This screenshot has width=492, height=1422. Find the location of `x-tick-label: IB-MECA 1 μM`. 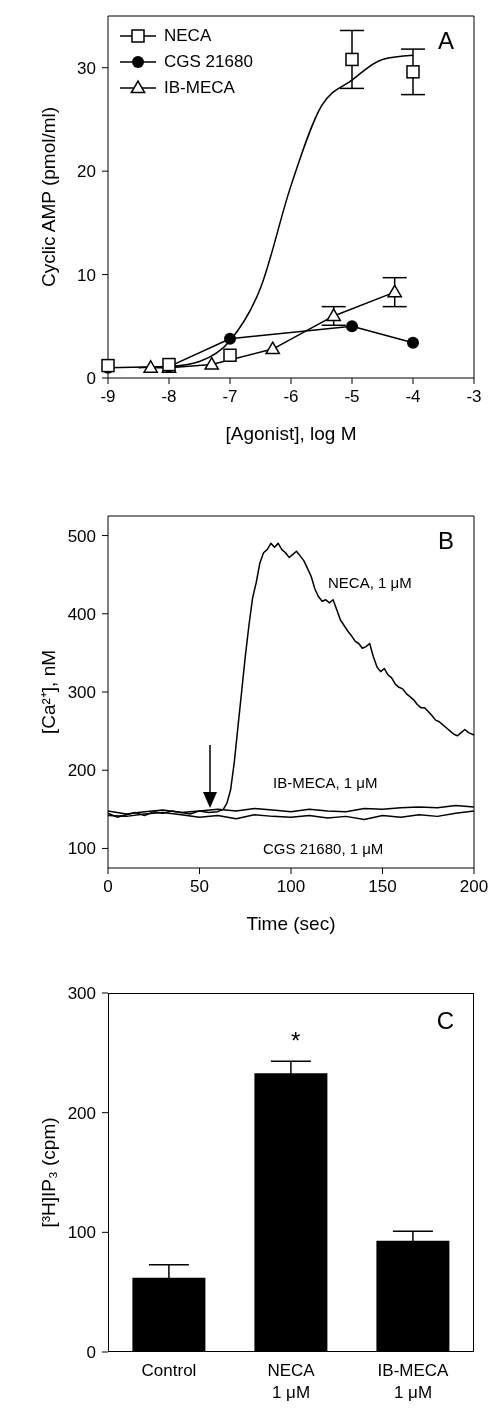

x-tick-label: IB-MECA 1 μM is located at coordinates (413, 1381).